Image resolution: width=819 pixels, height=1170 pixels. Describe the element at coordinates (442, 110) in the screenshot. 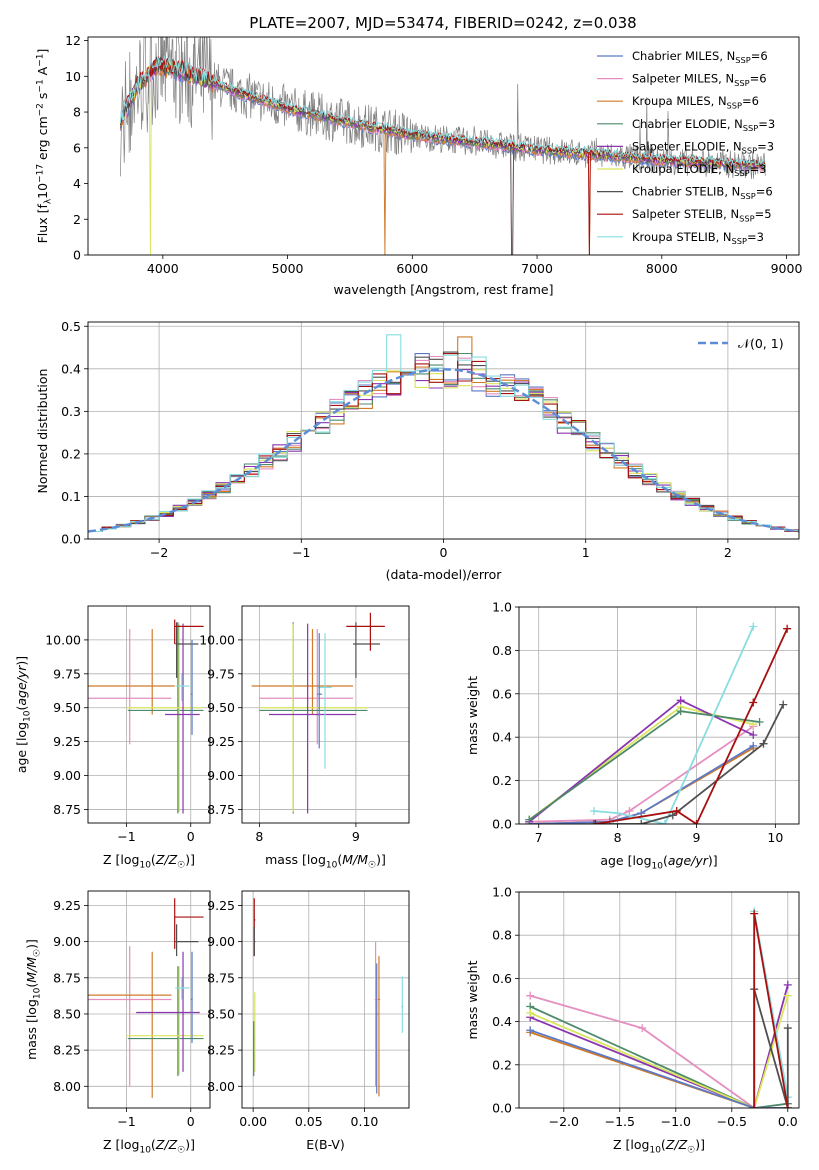

I see `model-spectrum-krou_stelib` at that location.